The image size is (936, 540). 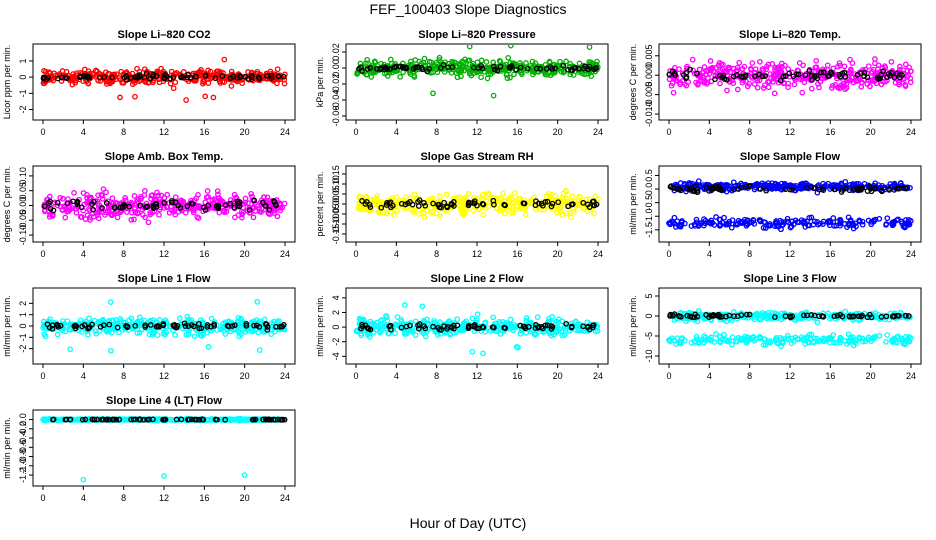 What do you see at coordinates (23, 466) in the screenshot?
I see `y-tick-label: -1.0` at bounding box center [23, 466].